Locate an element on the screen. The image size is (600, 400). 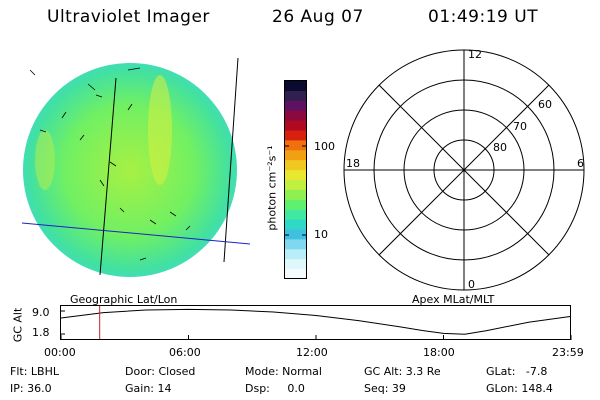
alt-xtick-0000: 00:00 is located at coordinates (60, 352).